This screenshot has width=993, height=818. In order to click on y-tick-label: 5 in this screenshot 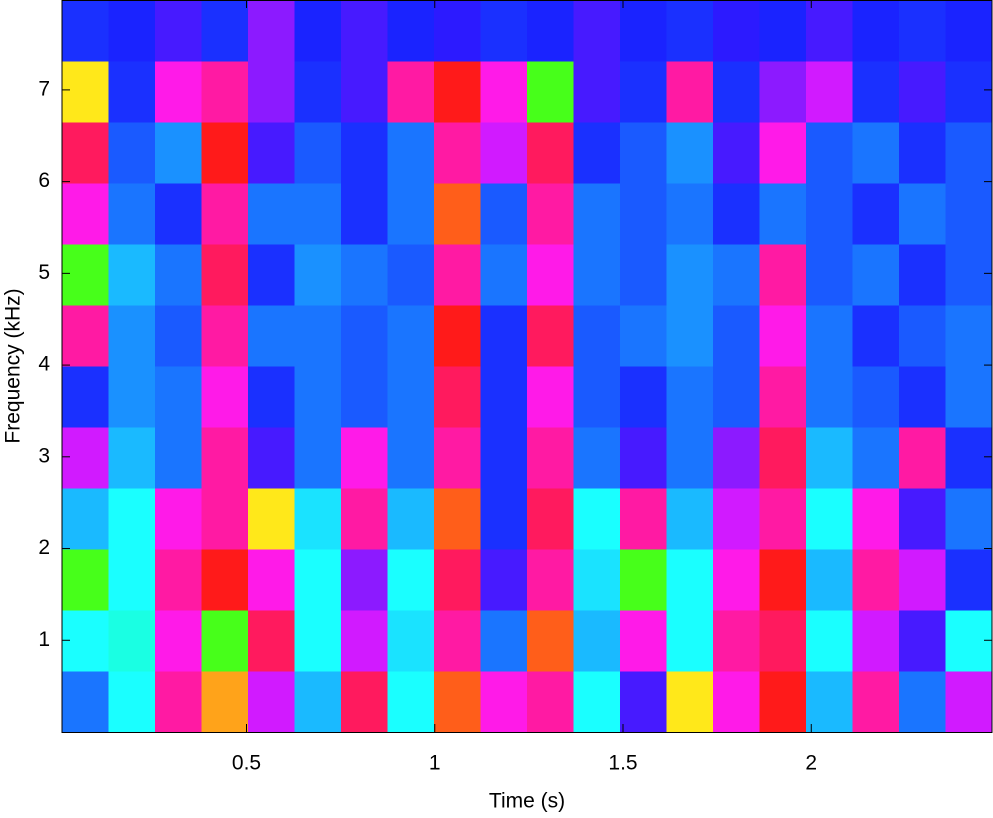, I will do `click(44, 272)`.